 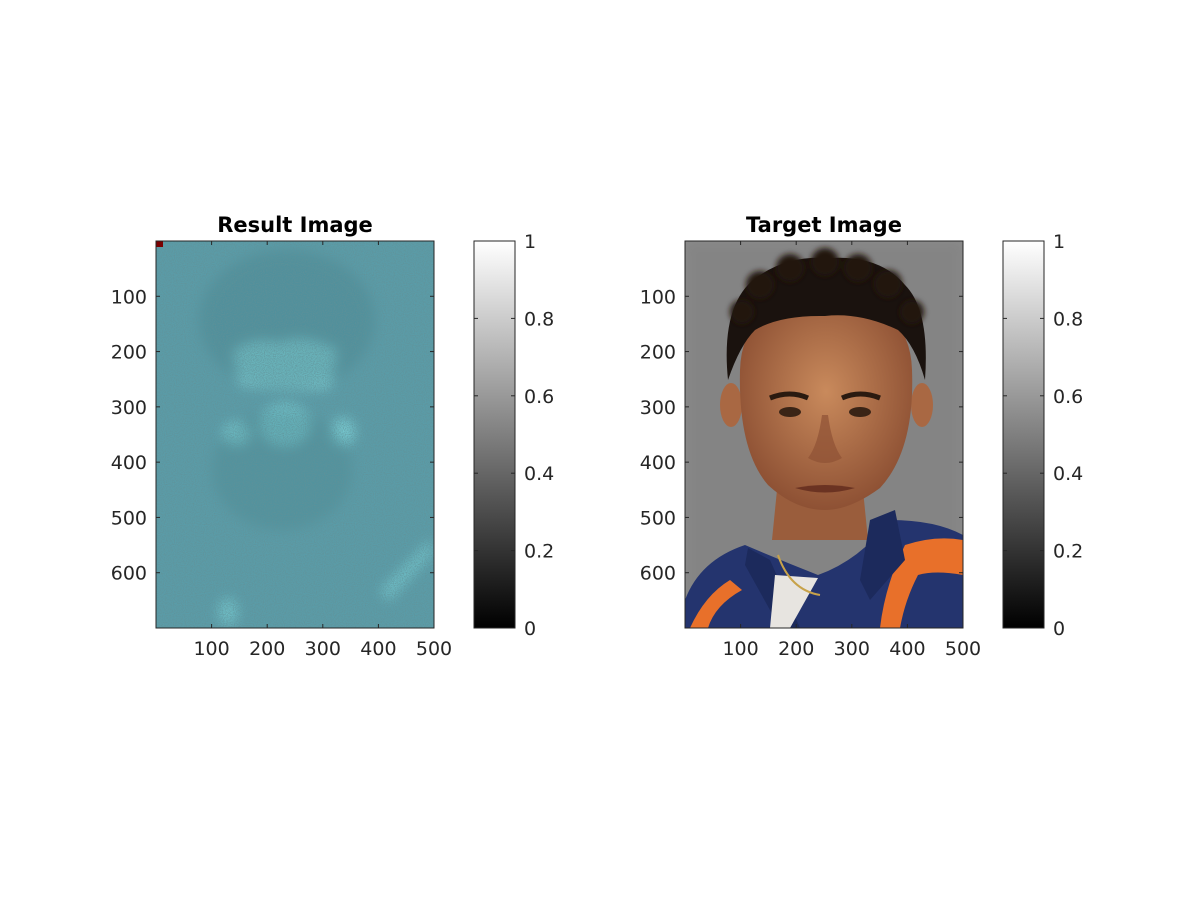 What do you see at coordinates (530, 242) in the screenshot?
I see `result-colorbar-tick-label: 1` at bounding box center [530, 242].